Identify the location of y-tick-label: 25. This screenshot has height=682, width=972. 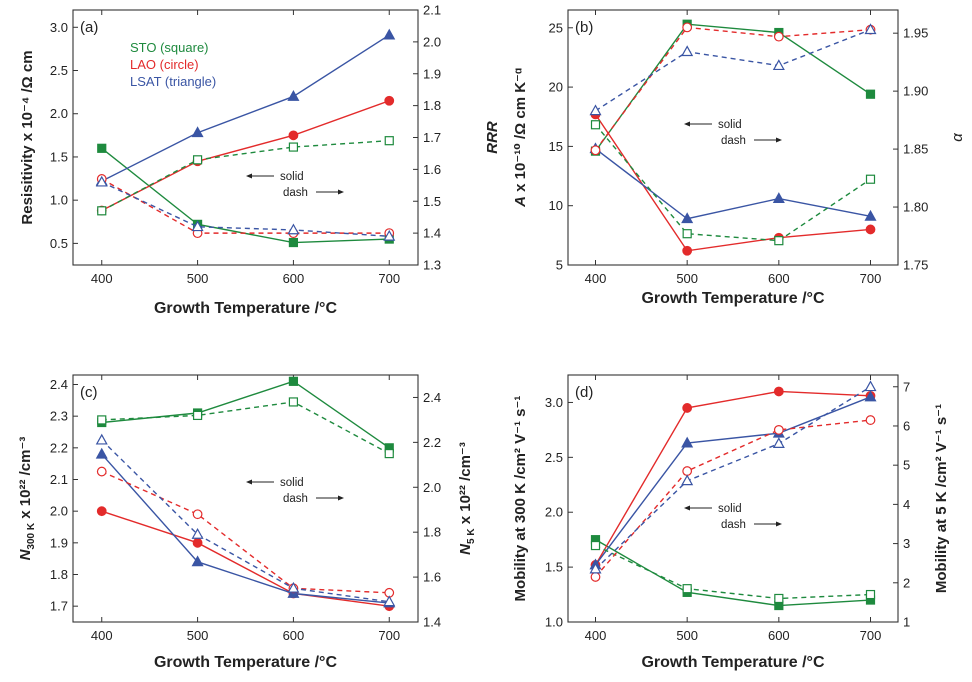
(556, 27).